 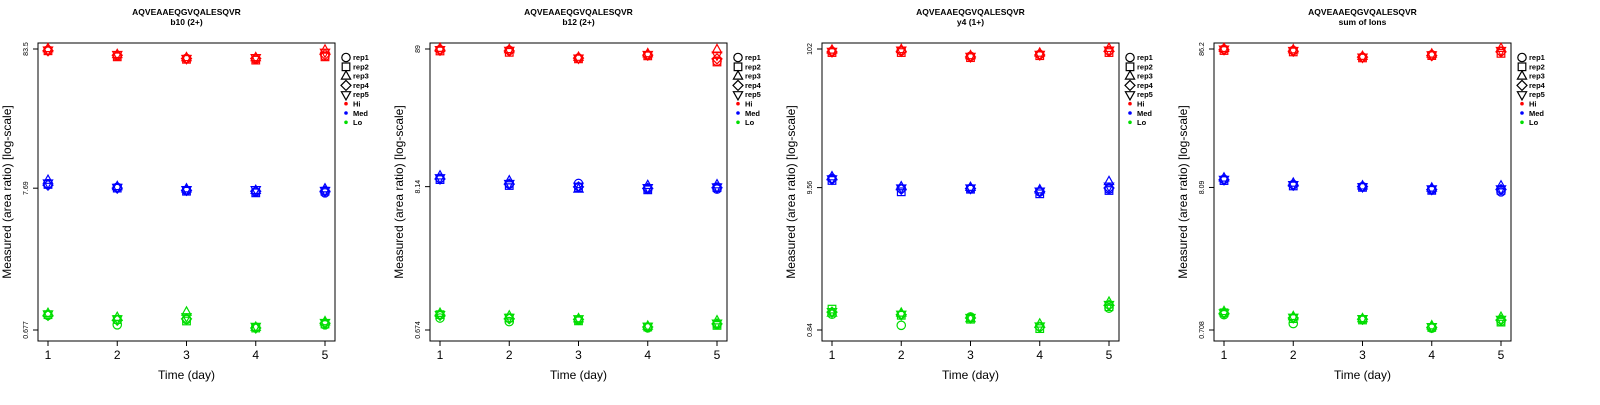 What do you see at coordinates (1363, 22) in the screenshot?
I see `chart-subtitle: sum of Ions` at bounding box center [1363, 22].